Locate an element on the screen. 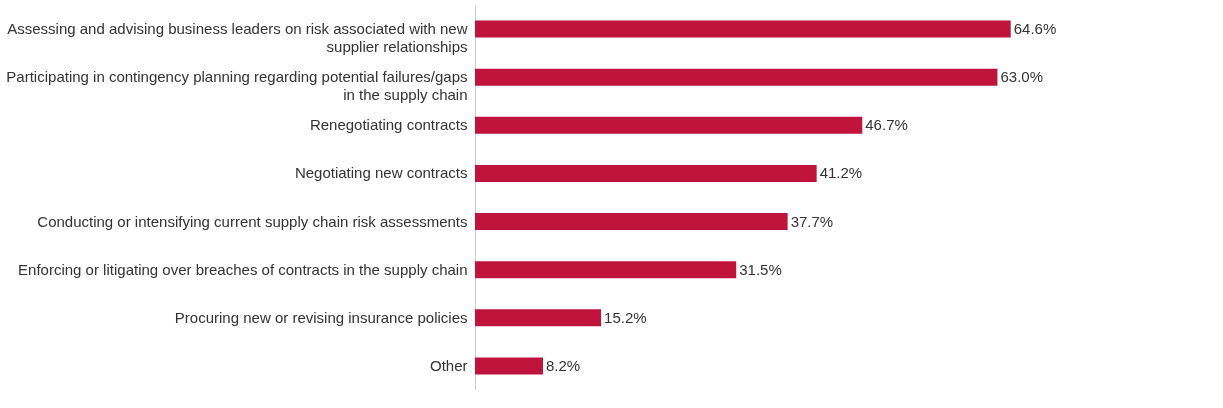  y-tick-label: Negotiating new contracts is located at coordinates (381, 173).